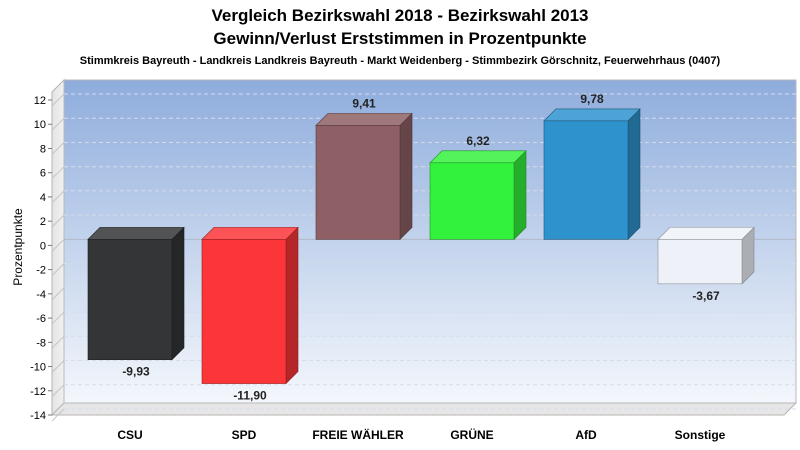 This screenshot has height=450, width=800. I want to click on data-label: -3,67, so click(706, 296).